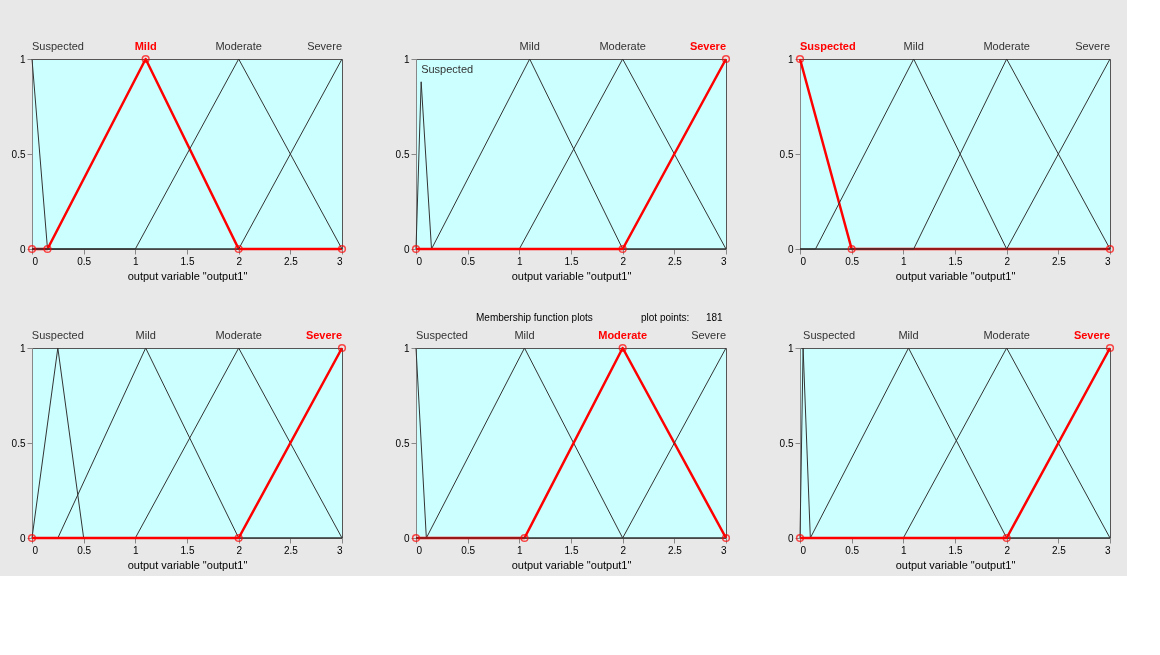 This screenshot has width=1160, height=655. What do you see at coordinates (715, 317) in the screenshot?
I see `text: 181` at bounding box center [715, 317].